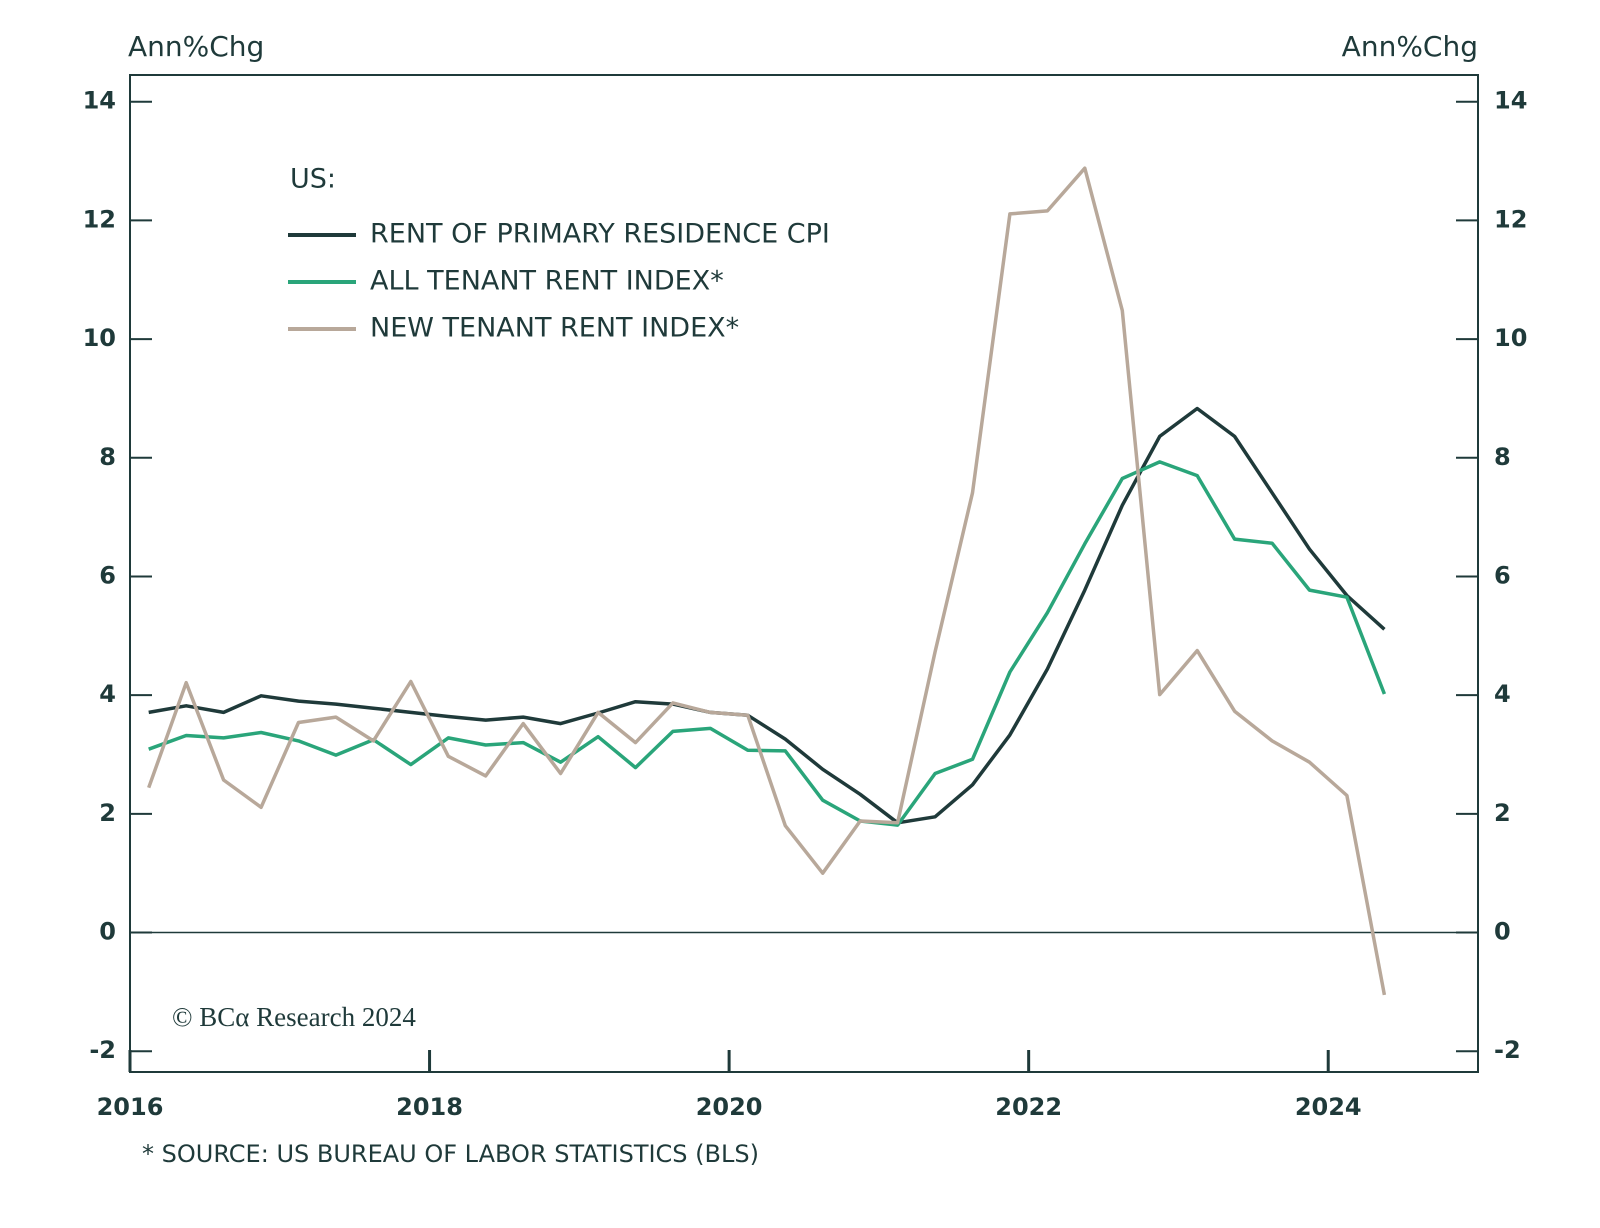 The width and height of the screenshot is (1600, 1228). Describe the element at coordinates (107, 575) in the screenshot. I see `y-tick-label: 6` at that location.